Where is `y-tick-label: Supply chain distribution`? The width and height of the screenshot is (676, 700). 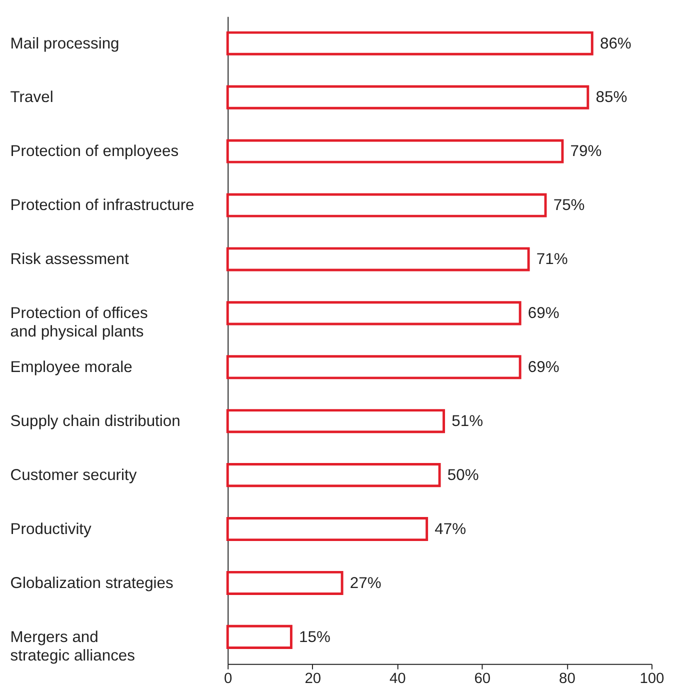
y-tick-label: Supply chain distribution is located at coordinates (95, 421).